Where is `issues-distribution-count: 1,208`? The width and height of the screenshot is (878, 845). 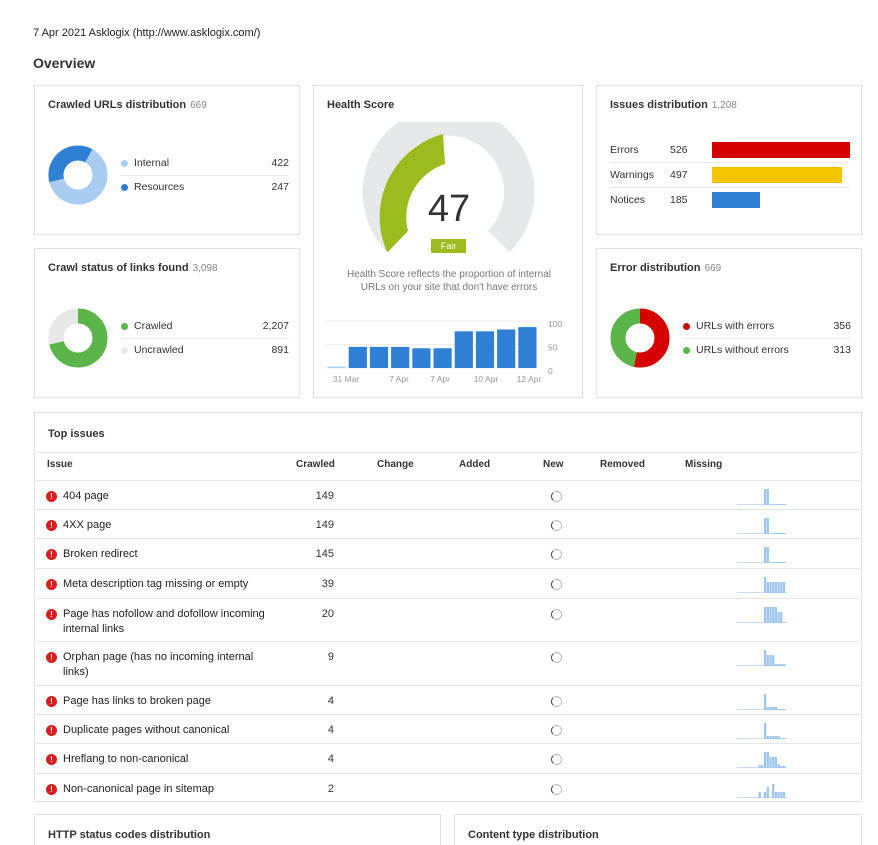 issues-distribution-count: 1,208 is located at coordinates (724, 105).